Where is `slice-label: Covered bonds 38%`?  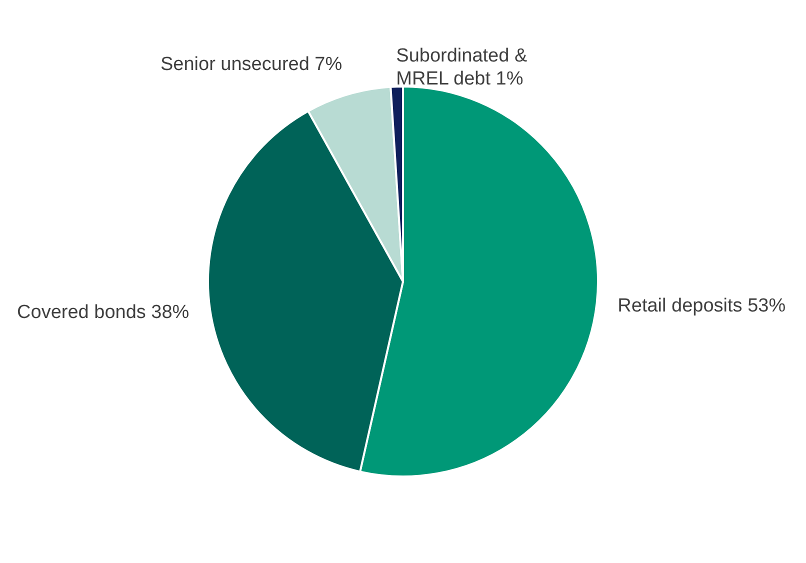 slice-label: Covered bonds 38% is located at coordinates (103, 313).